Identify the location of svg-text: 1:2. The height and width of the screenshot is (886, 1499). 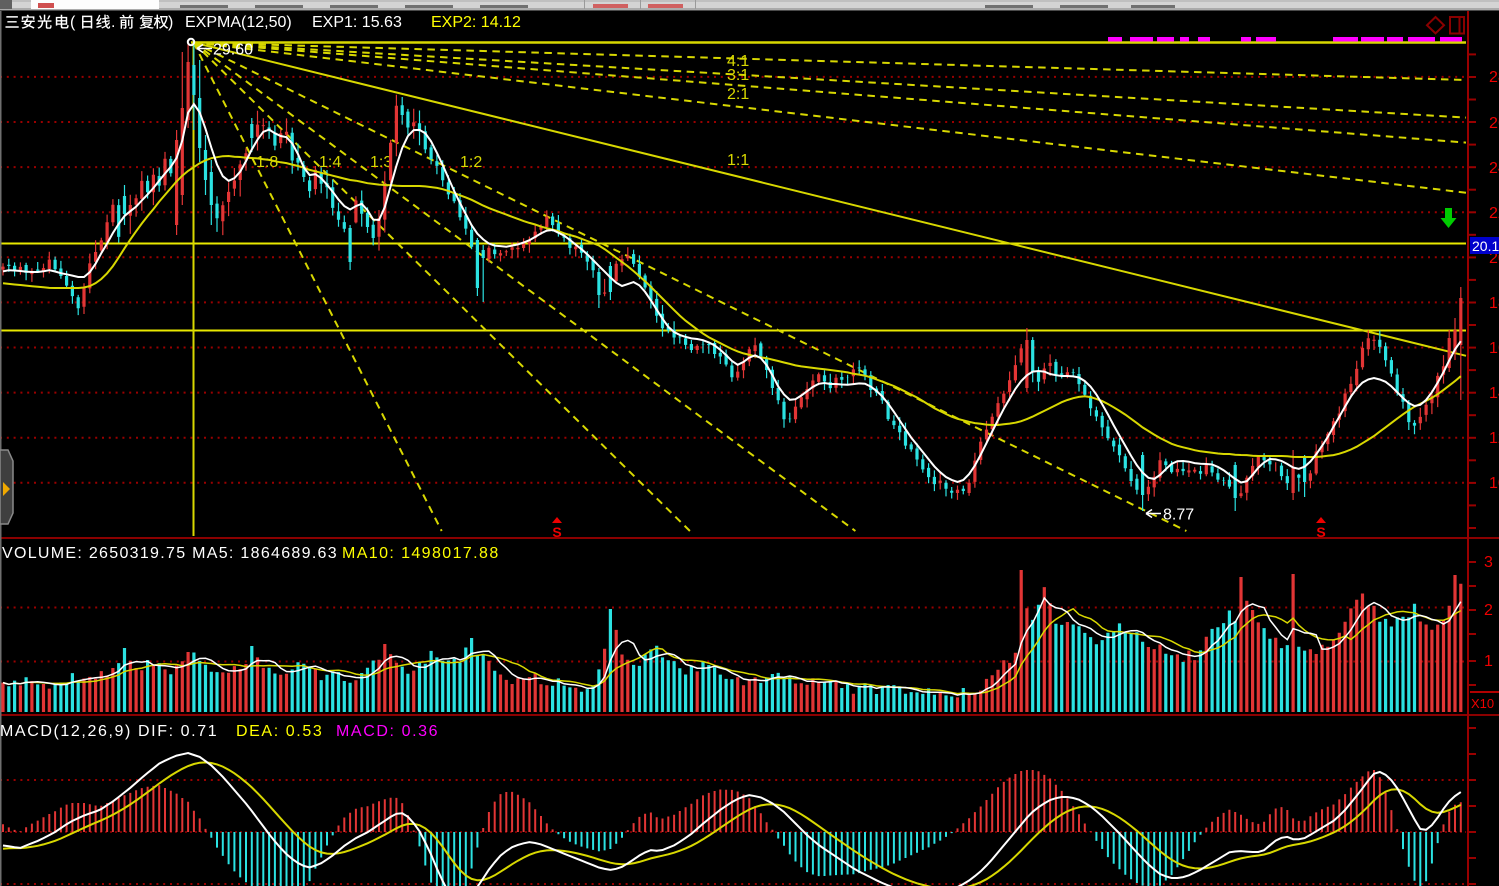
(471, 162).